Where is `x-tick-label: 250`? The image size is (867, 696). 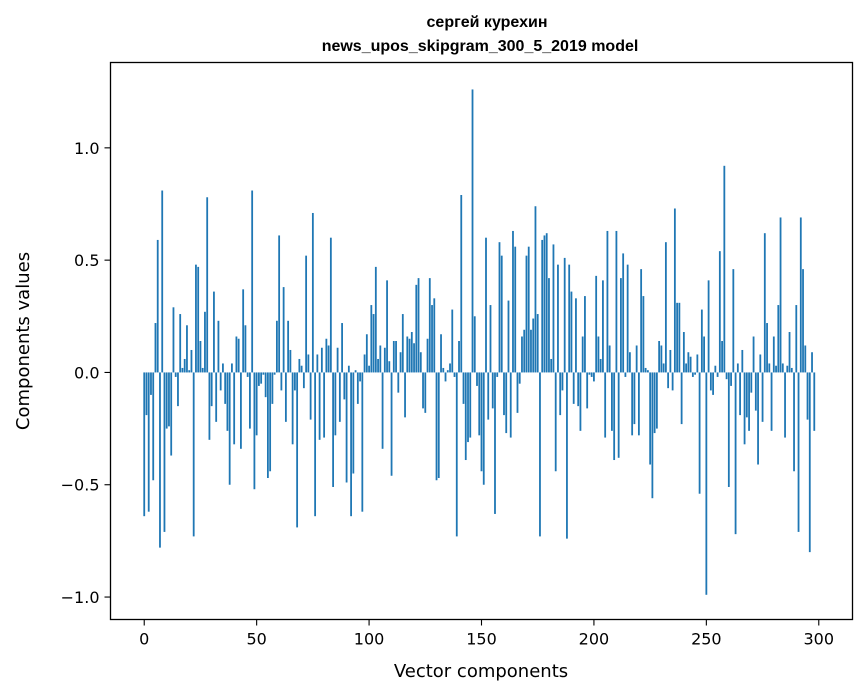
x-tick-label: 250 is located at coordinates (706, 639).